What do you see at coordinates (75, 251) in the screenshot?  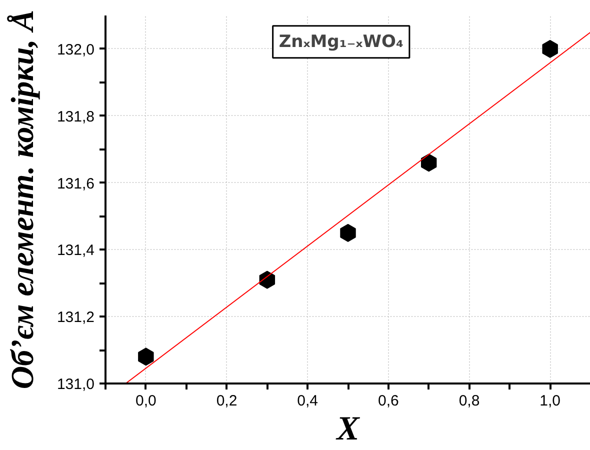 I see `y-tick-label: 131,4` at bounding box center [75, 251].